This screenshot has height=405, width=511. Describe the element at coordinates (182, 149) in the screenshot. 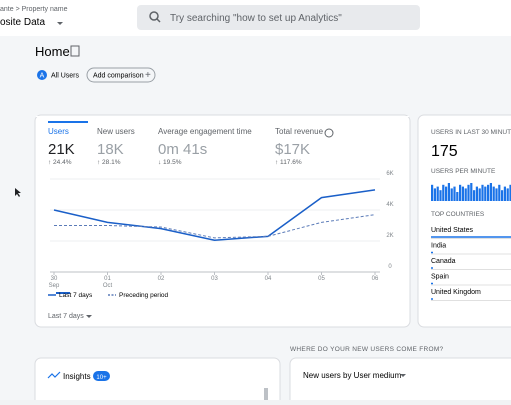

I see `metric-value: 0m 41s` at that location.